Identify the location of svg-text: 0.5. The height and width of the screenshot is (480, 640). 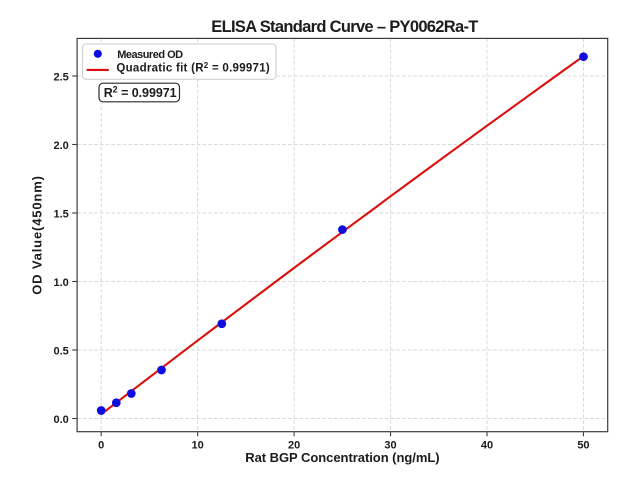
(61, 351).